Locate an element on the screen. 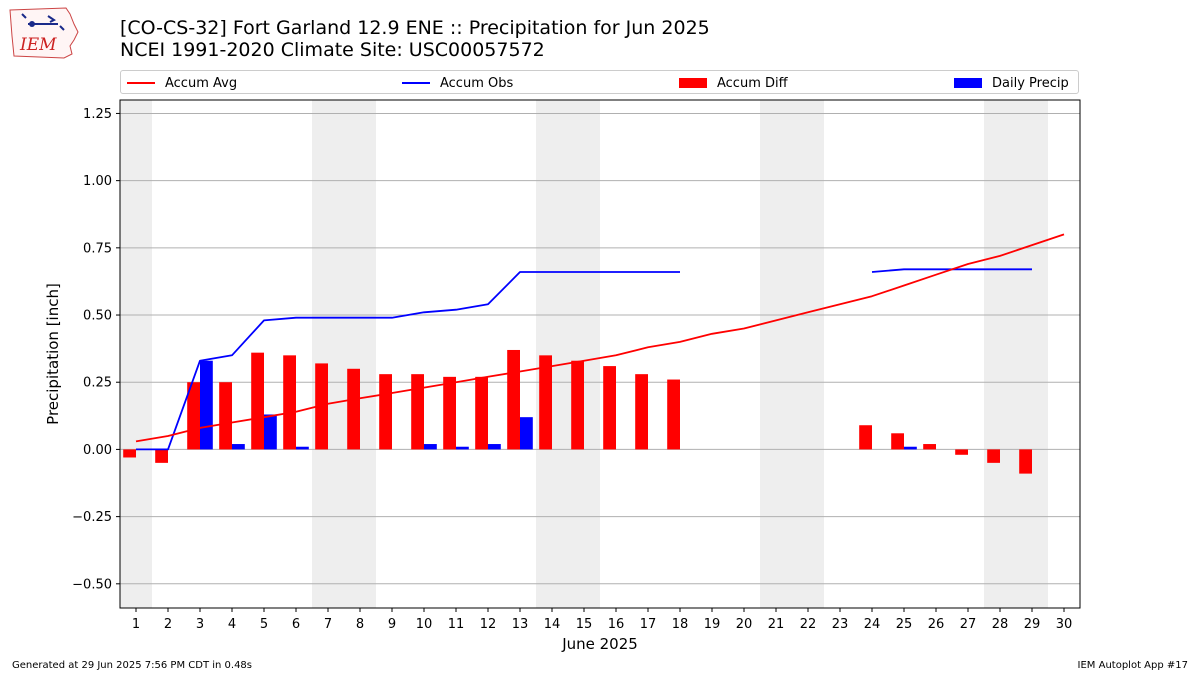  iowa-outline-icon is located at coordinates (44, 33).